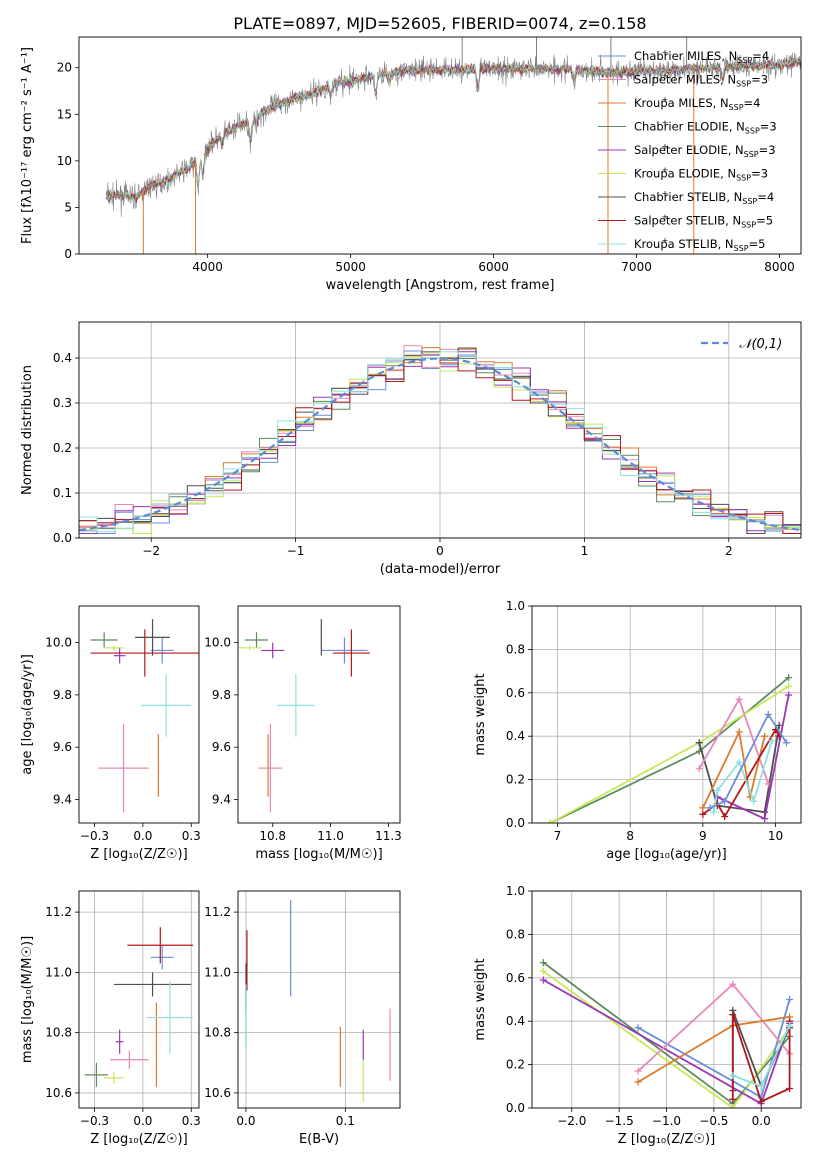  I want to click on x-tick-label: 10, so click(775, 836).